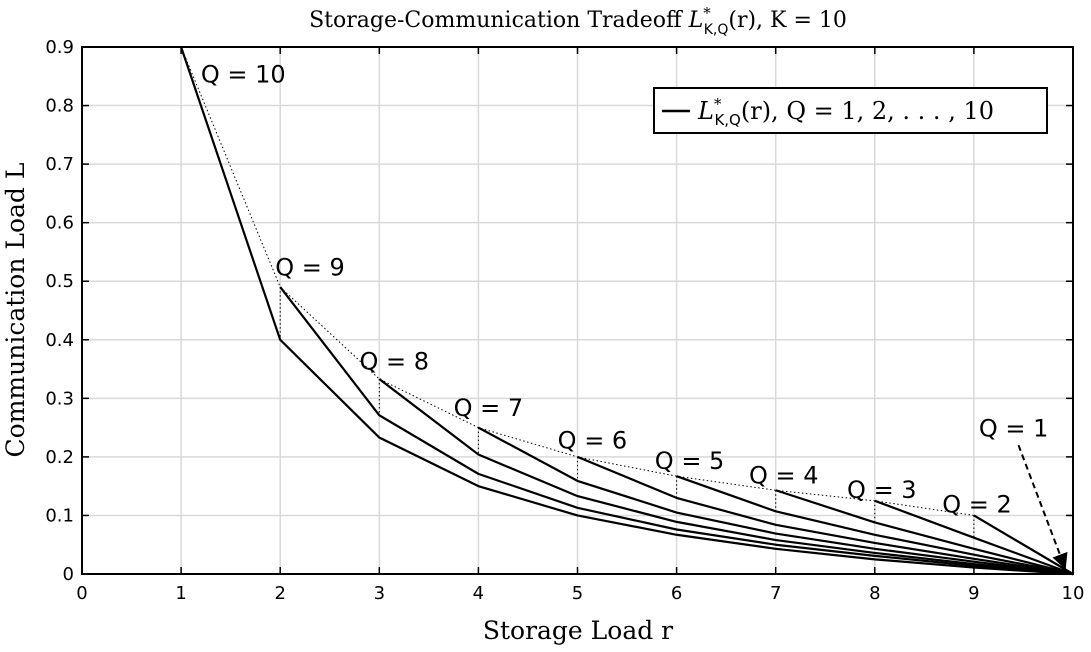 The width and height of the screenshot is (1091, 652). What do you see at coordinates (977, 505) in the screenshot?
I see `annotation-label: Q = 2` at bounding box center [977, 505].